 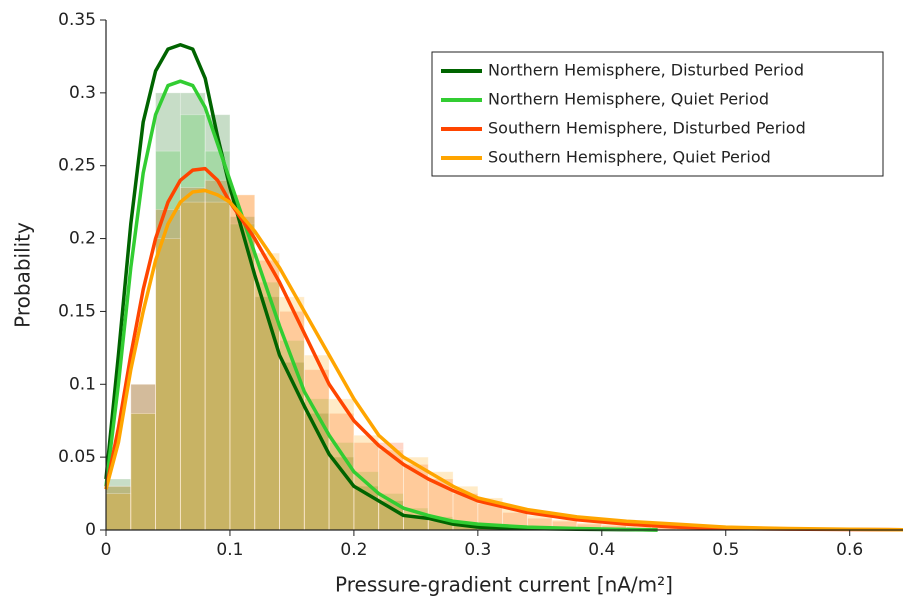 I want to click on y-tick-label: 0.1, so click(x=82, y=384).